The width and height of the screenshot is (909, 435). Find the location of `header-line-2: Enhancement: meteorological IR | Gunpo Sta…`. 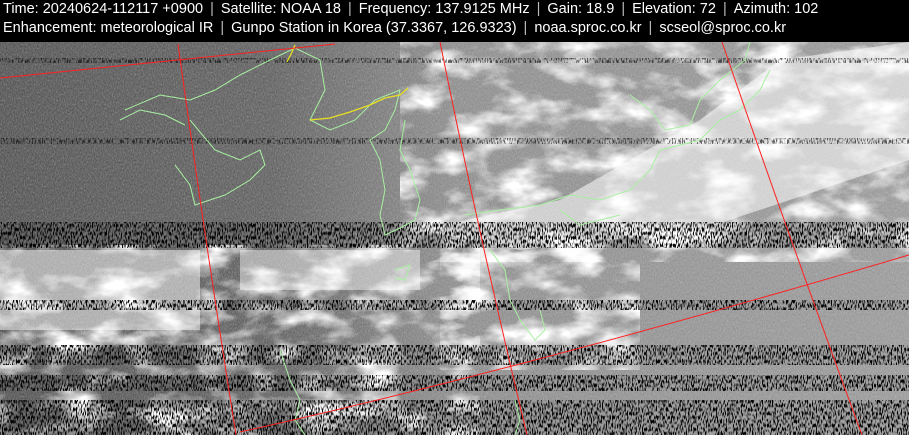

header-line-2: Enhancement: meteorological IR | Gunpo Sta… is located at coordinates (395, 28).